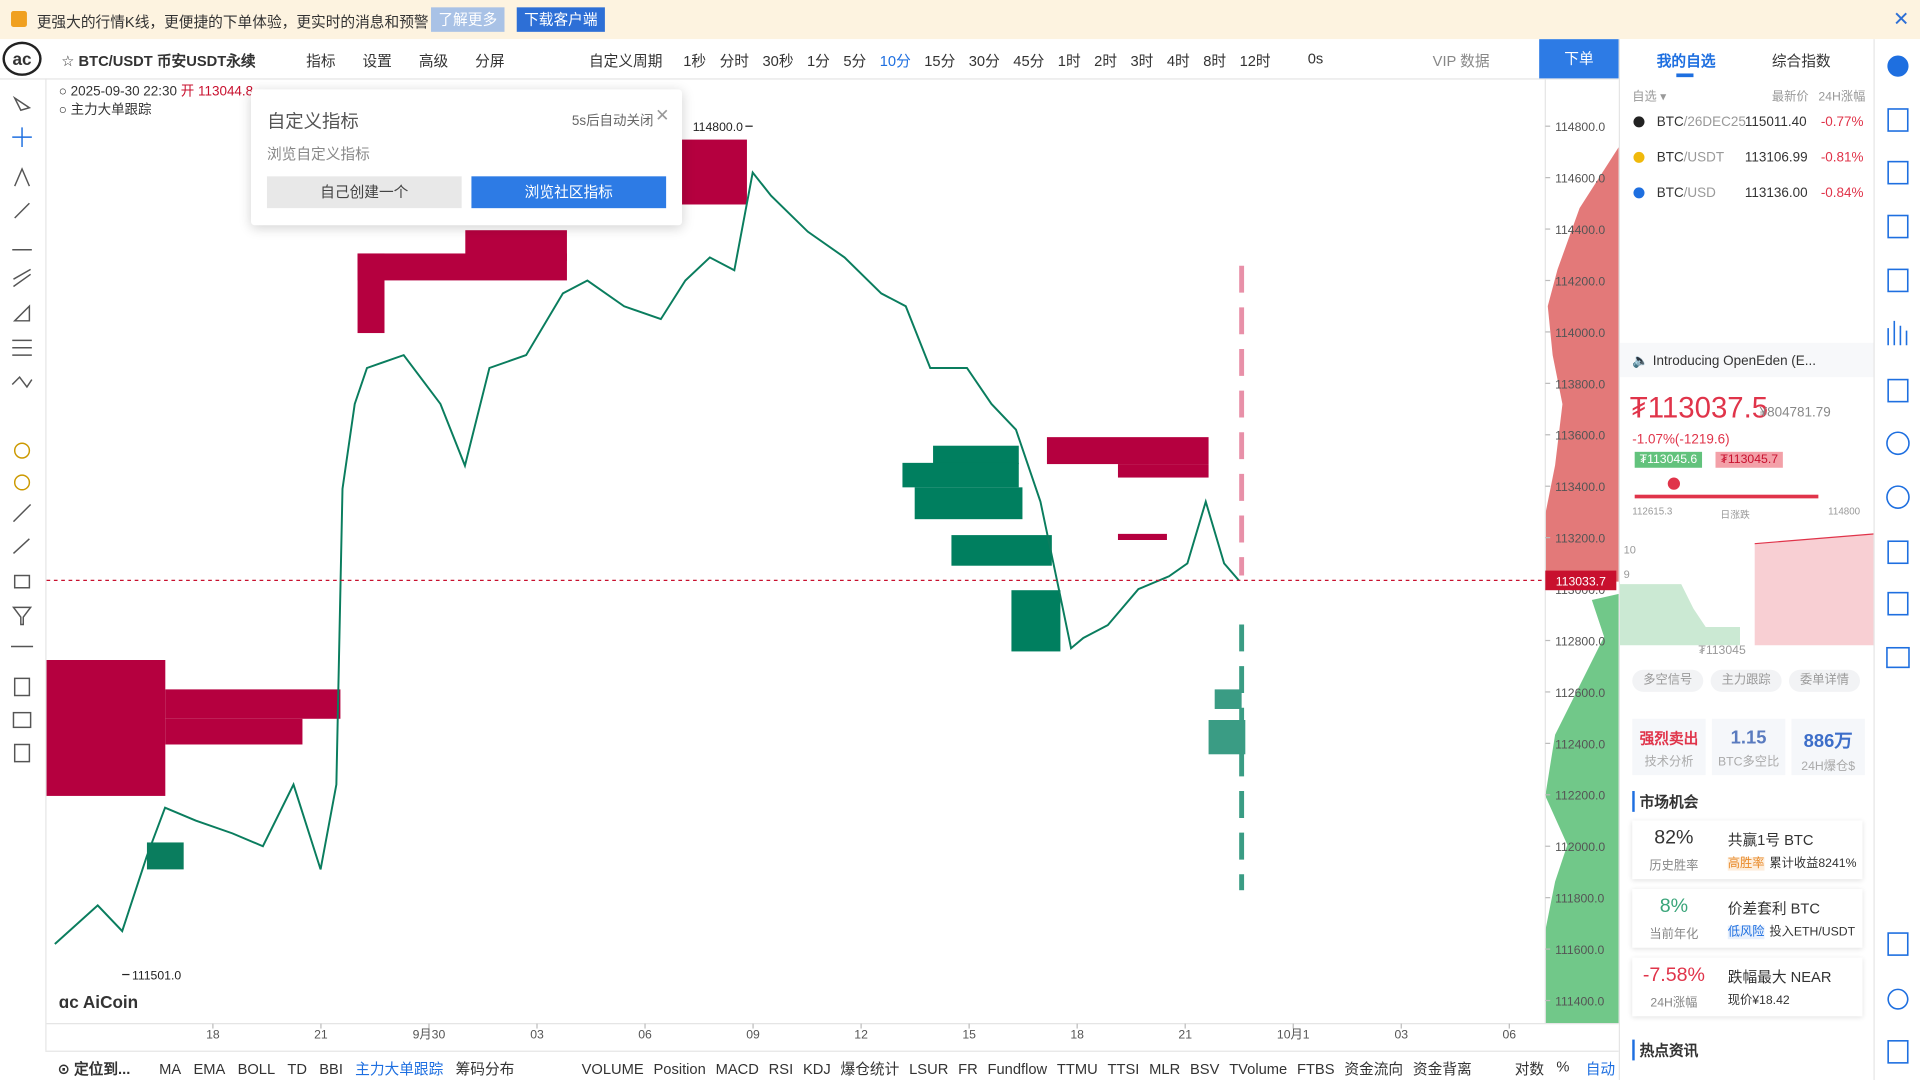 This screenshot has height=1080, width=1920. I want to click on x-tick-label: 03, so click(1401, 1034).